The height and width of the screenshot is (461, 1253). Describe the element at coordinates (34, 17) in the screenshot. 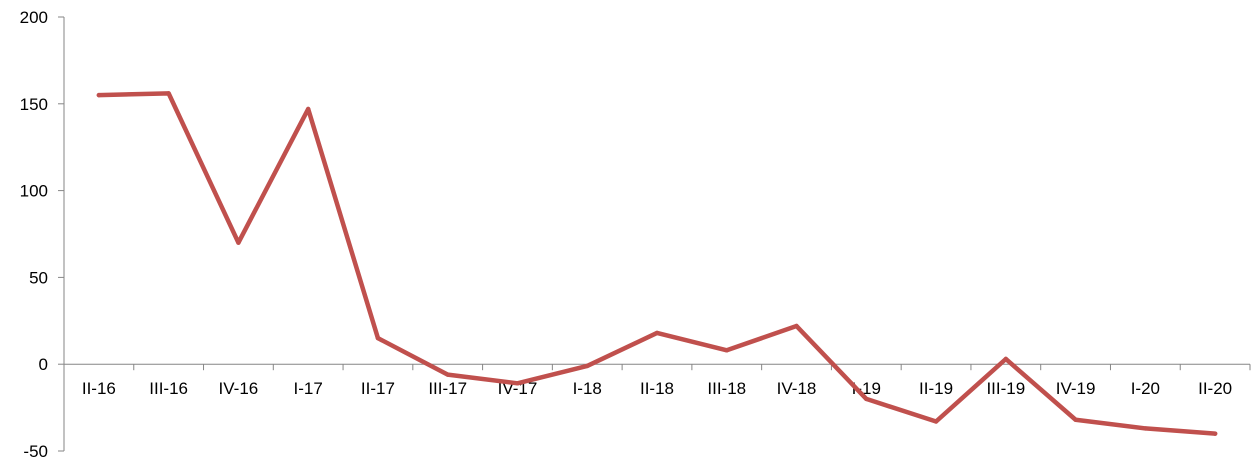

I see `y-tick-label: 200` at that location.